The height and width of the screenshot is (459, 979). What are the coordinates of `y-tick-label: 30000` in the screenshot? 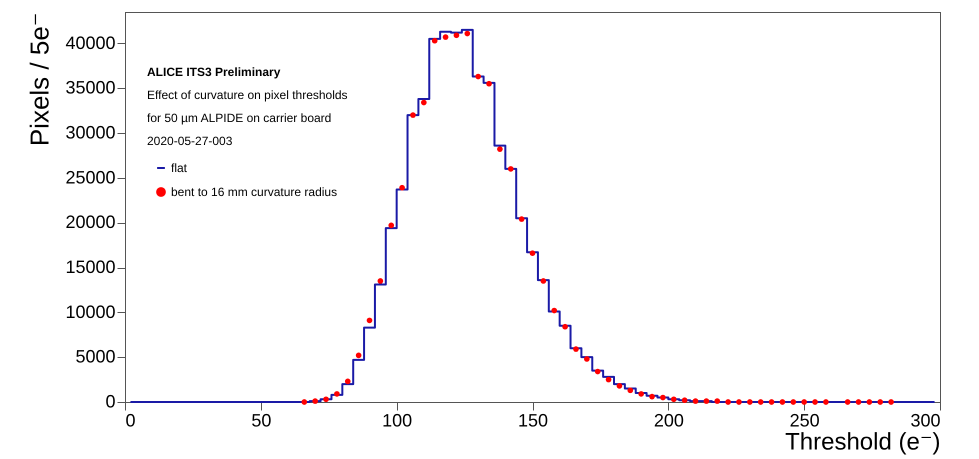 It's located at (90, 132).